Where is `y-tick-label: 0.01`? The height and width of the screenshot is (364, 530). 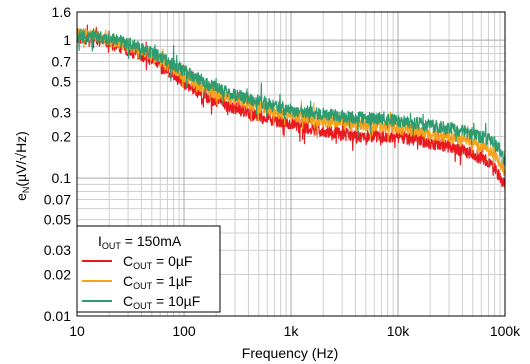 y-tick-label: 0.01 is located at coordinates (57, 316).